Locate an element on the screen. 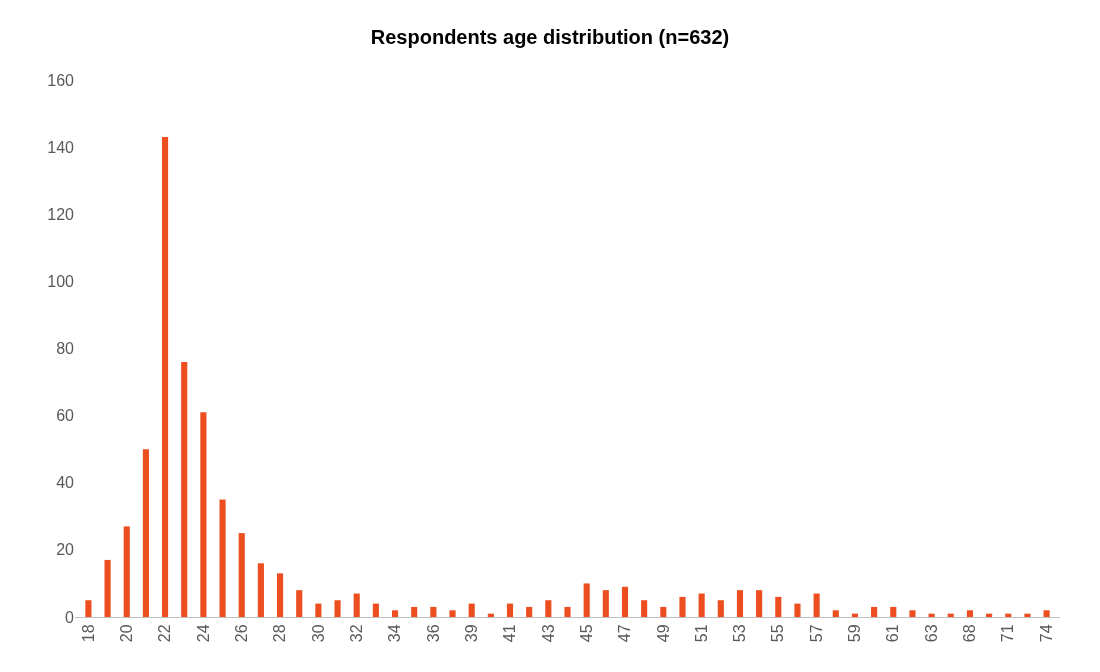  x-tick-label: 22 is located at coordinates (165, 633).